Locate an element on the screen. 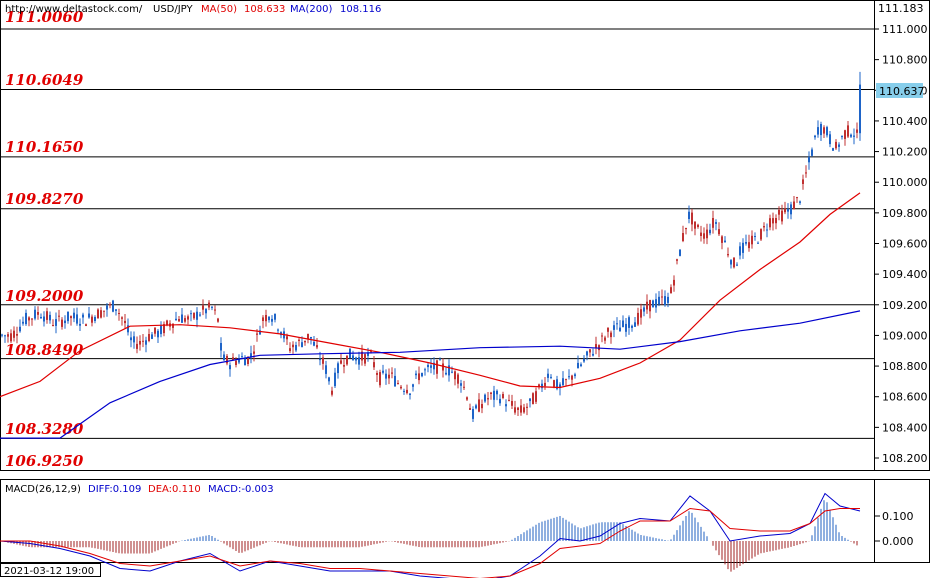  symbol-label: USD/JPY is located at coordinates (173, 9).